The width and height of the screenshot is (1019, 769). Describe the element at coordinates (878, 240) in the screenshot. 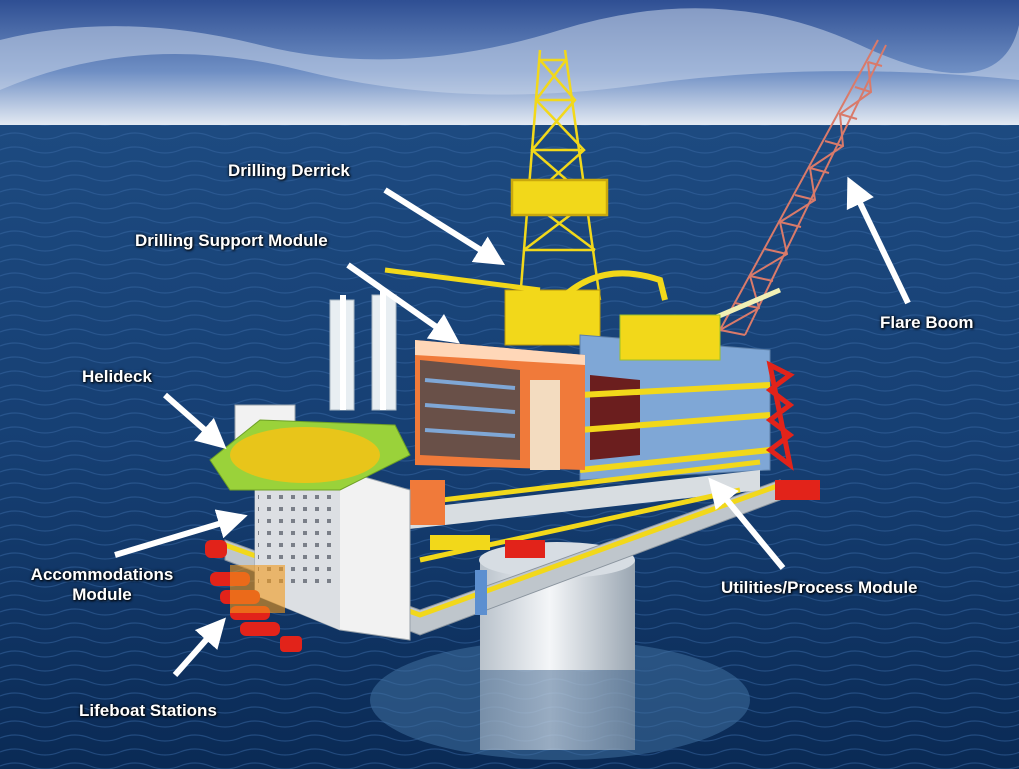

I see `arrow-flare-boom` at that location.